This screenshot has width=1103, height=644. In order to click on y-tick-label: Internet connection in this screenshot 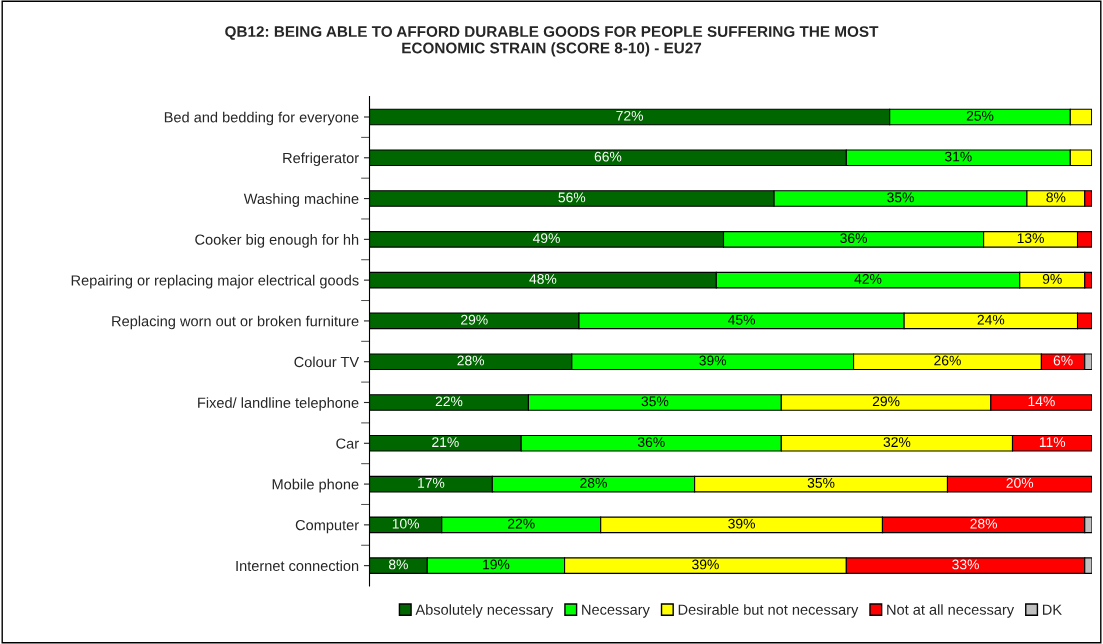, I will do `click(297, 566)`.